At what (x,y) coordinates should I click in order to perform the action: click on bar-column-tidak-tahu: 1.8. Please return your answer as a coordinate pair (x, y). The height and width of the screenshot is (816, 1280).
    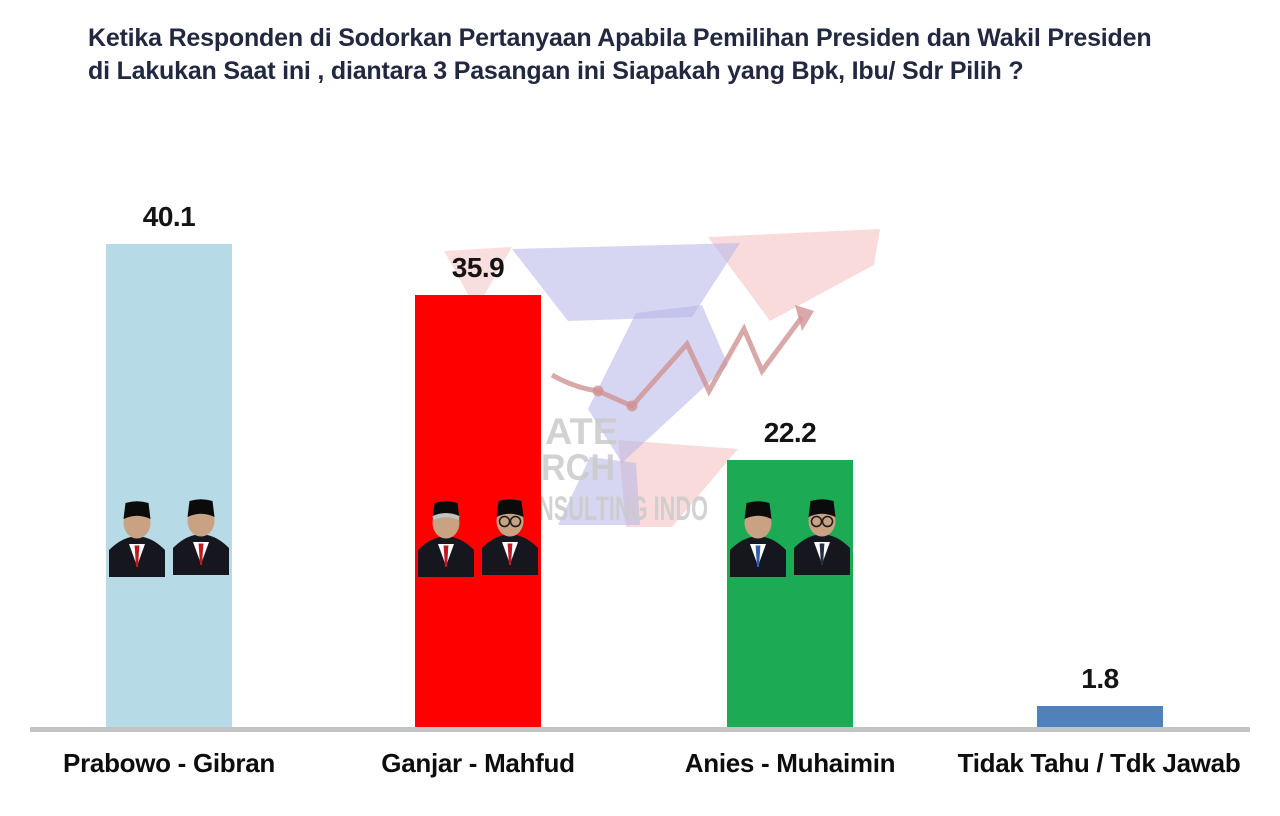
    Looking at the image, I should click on (1100, 695).